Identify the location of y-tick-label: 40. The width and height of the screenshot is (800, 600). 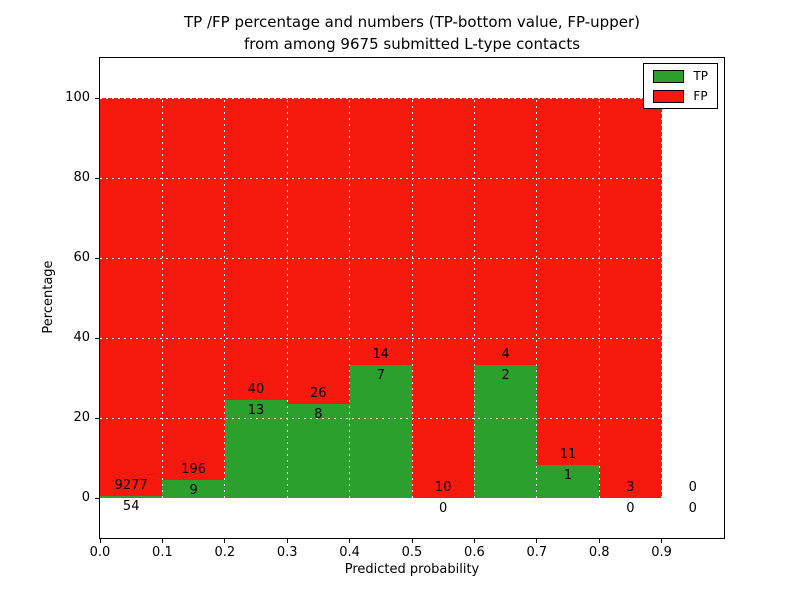
(81, 337).